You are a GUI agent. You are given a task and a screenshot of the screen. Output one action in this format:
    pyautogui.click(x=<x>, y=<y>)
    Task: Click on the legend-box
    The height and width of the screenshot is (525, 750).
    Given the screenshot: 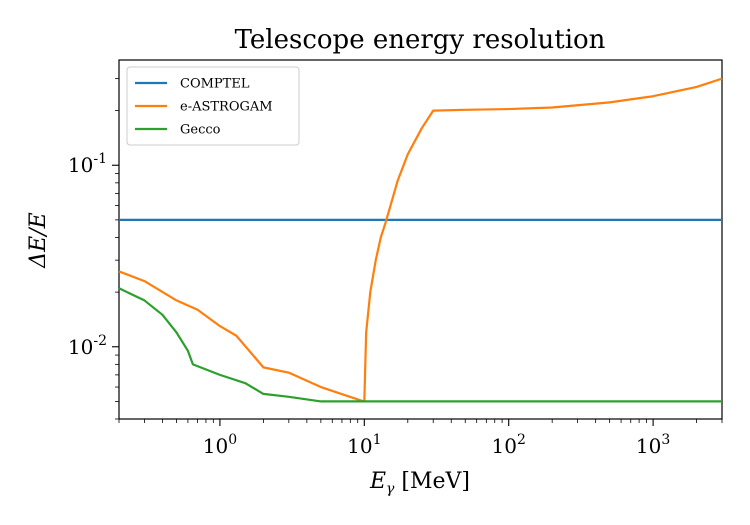 What is the action you would take?
    pyautogui.click(x=213, y=106)
    